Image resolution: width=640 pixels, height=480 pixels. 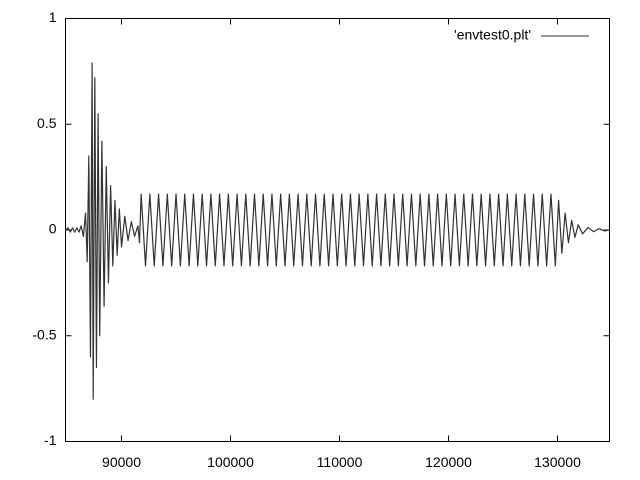 What do you see at coordinates (557, 462) in the screenshot?
I see `x-tick-label: 130000` at bounding box center [557, 462].